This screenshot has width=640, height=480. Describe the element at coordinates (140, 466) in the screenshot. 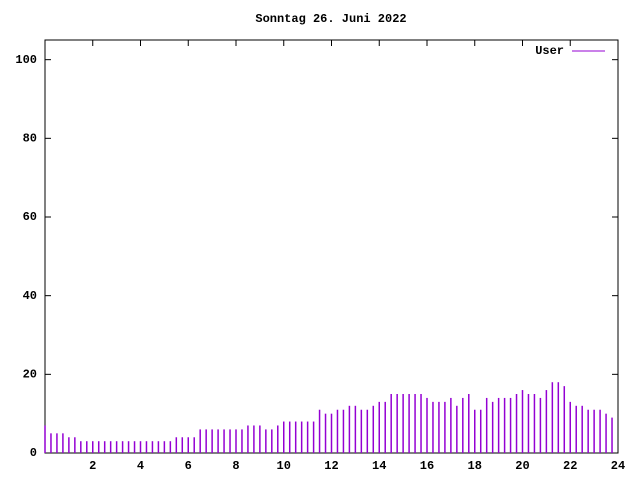

I see `x-tick-label: 4` at that location.